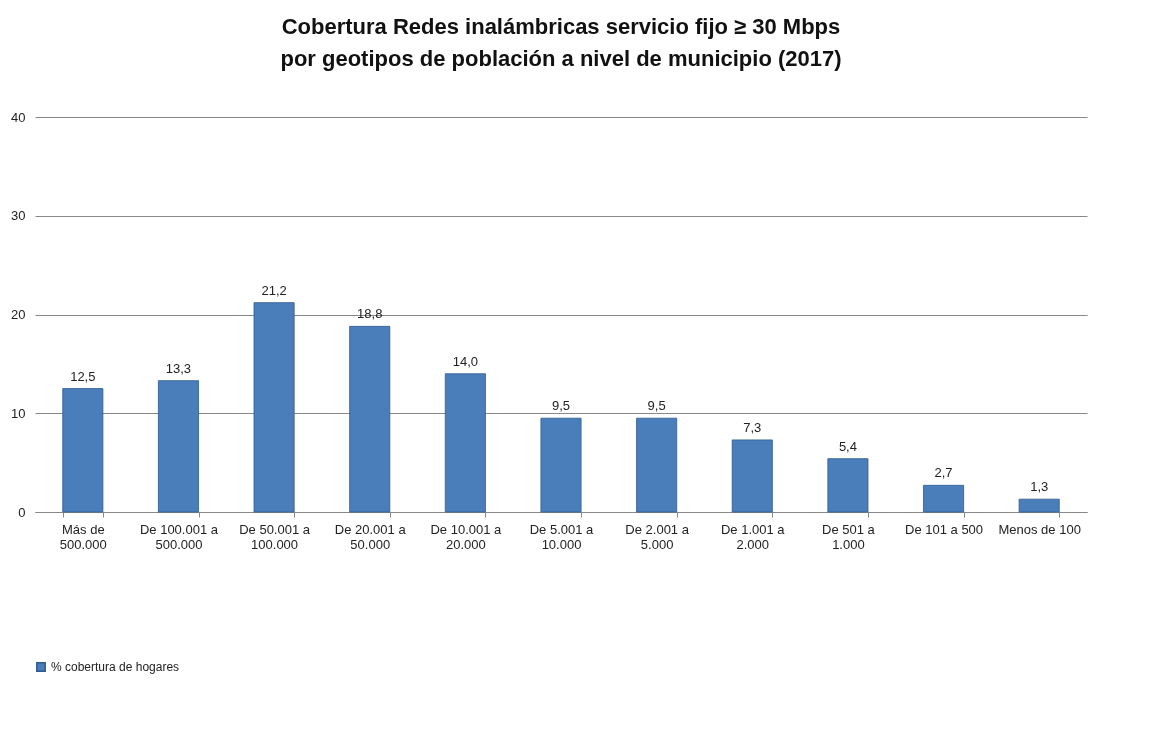 The height and width of the screenshot is (742, 1151). What do you see at coordinates (115, 667) in the screenshot?
I see `legend-label: % cobertura de hogares` at bounding box center [115, 667].